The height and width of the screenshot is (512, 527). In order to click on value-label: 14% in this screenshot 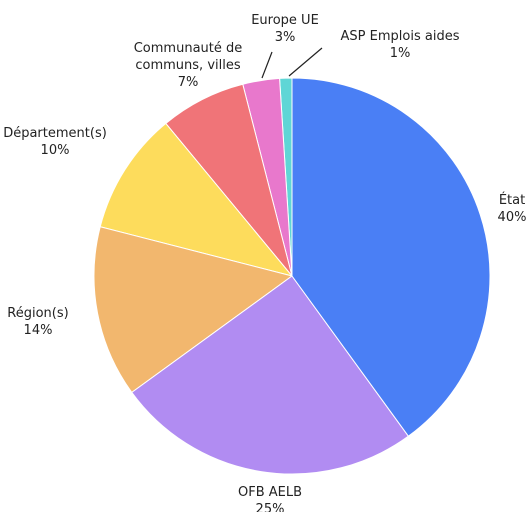, I will do `click(38, 330)`.